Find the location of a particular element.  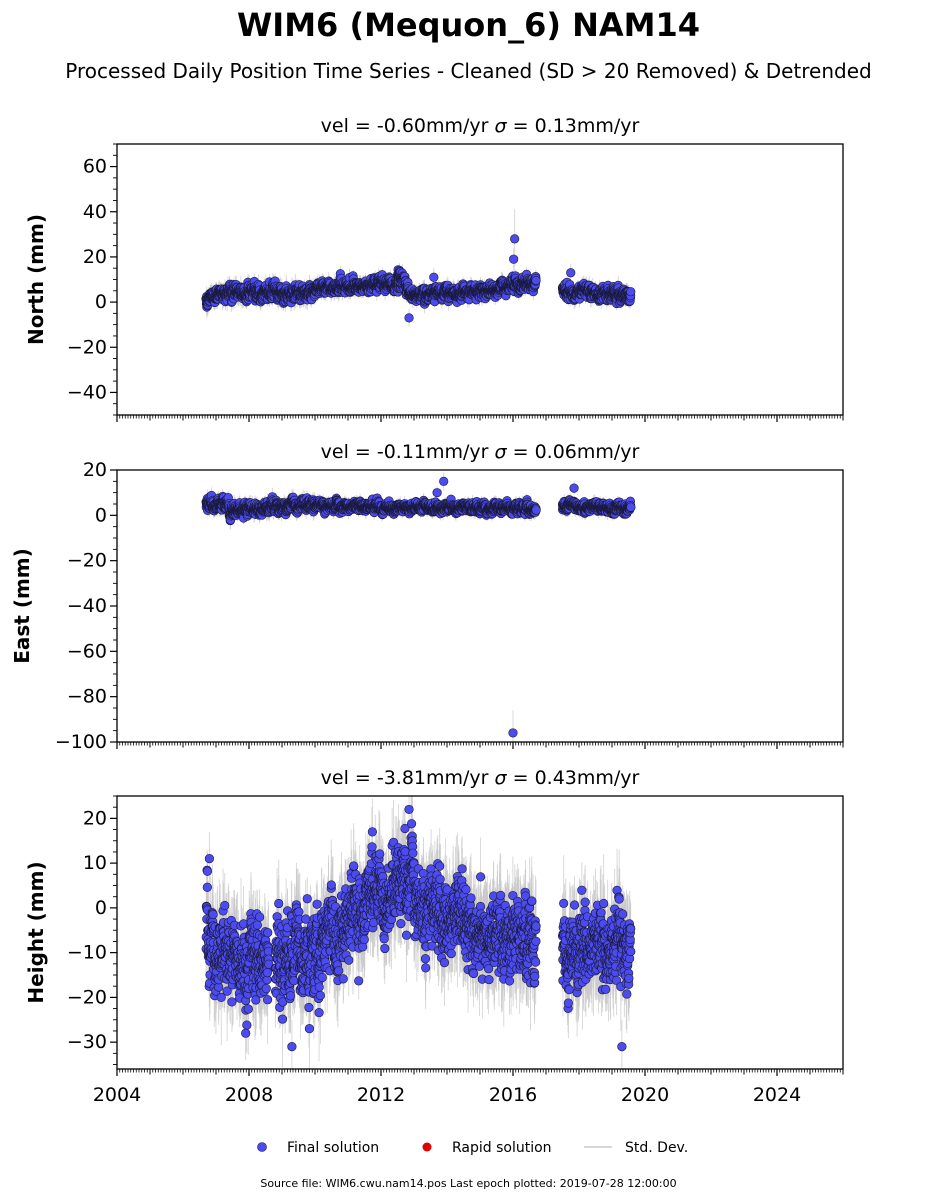

stddev-series is located at coordinates (418, 268).